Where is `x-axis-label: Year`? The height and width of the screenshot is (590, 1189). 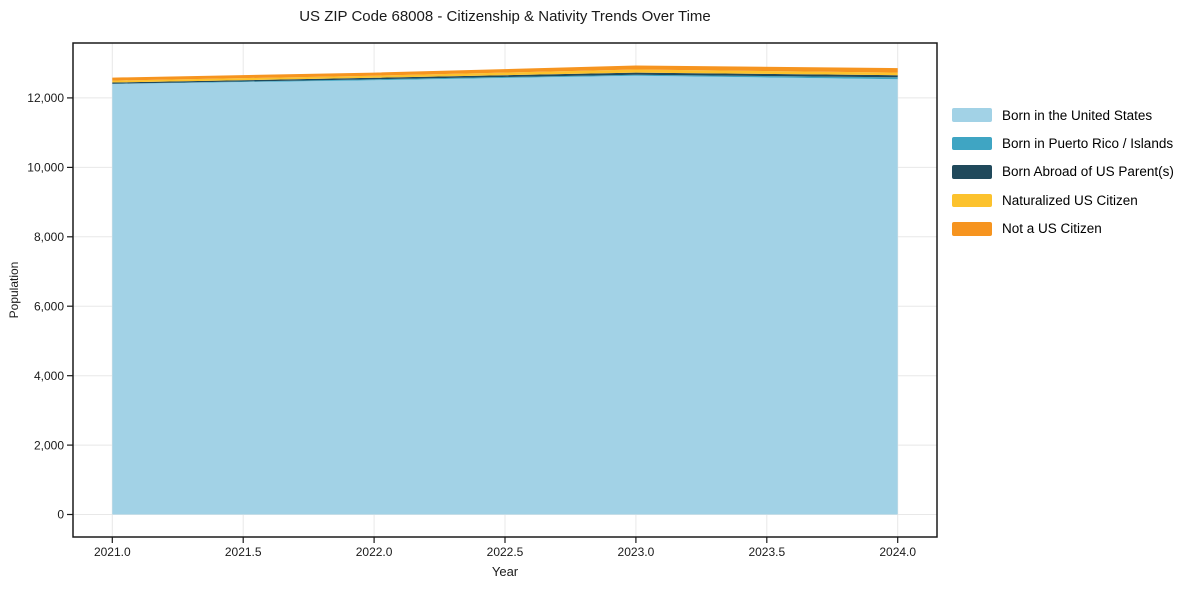
x-axis-label: Year is located at coordinates (505, 571).